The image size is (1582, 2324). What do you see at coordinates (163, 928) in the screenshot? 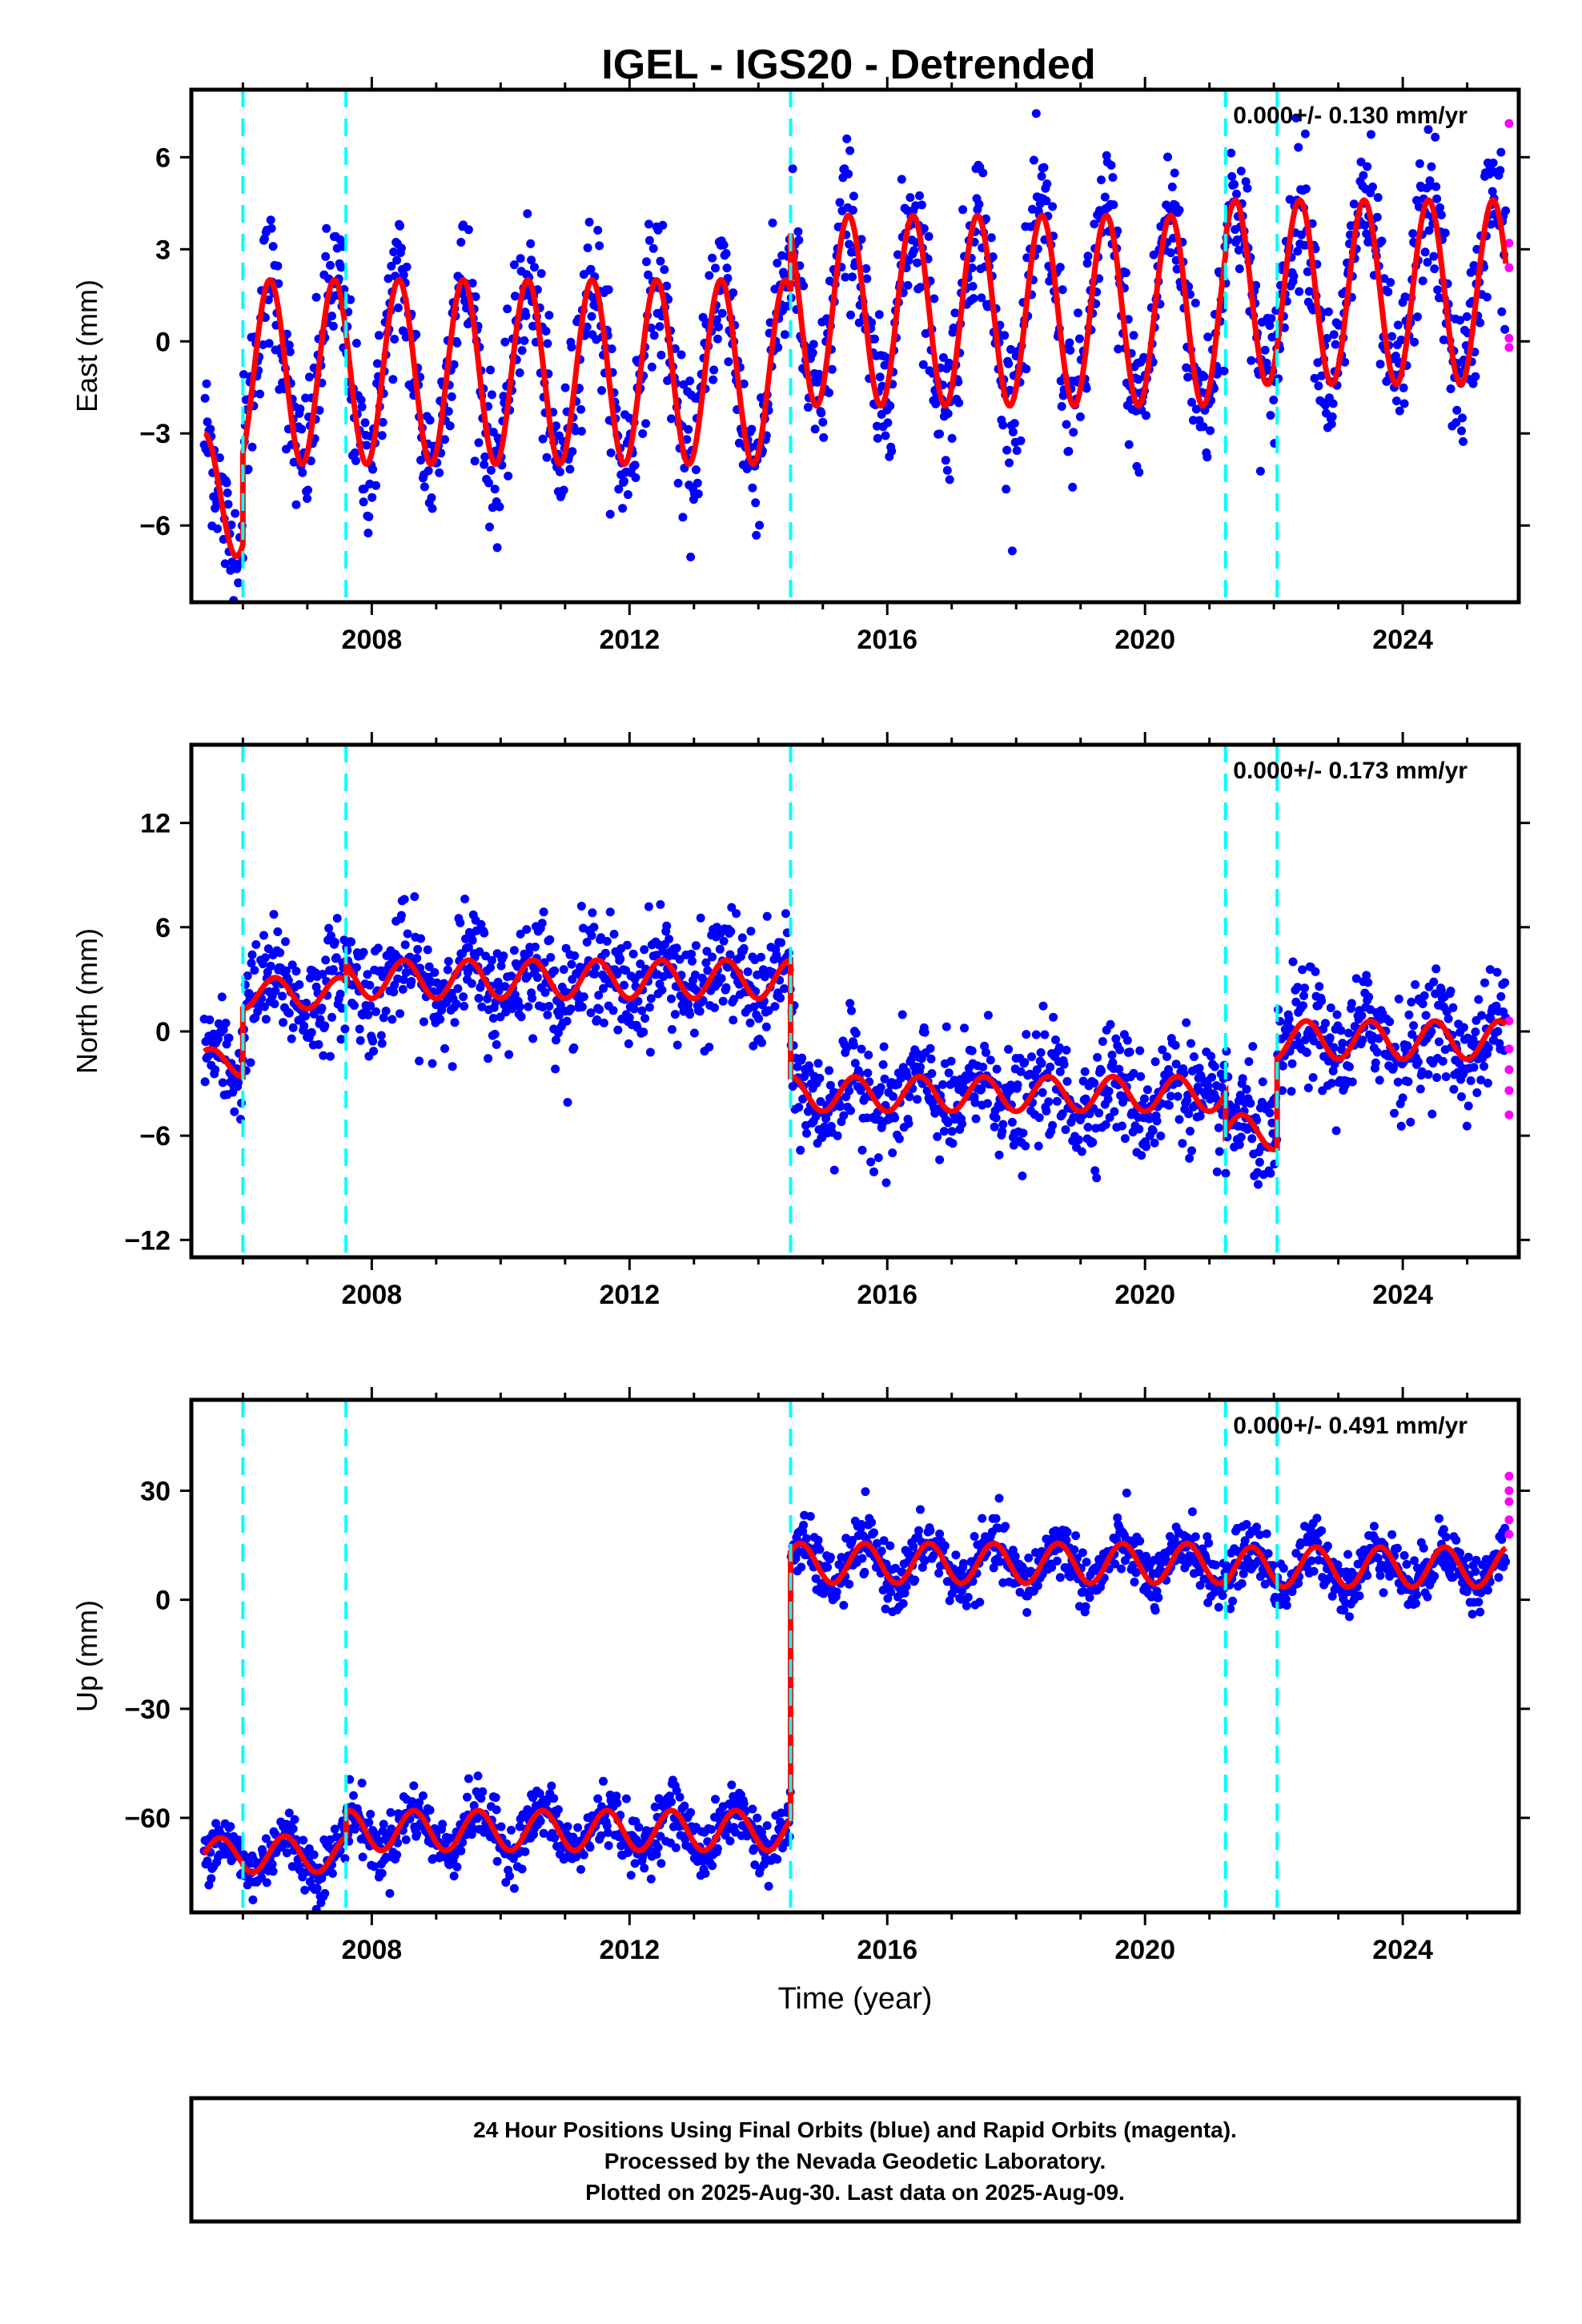
I see `y-tick-label: 6` at bounding box center [163, 928].